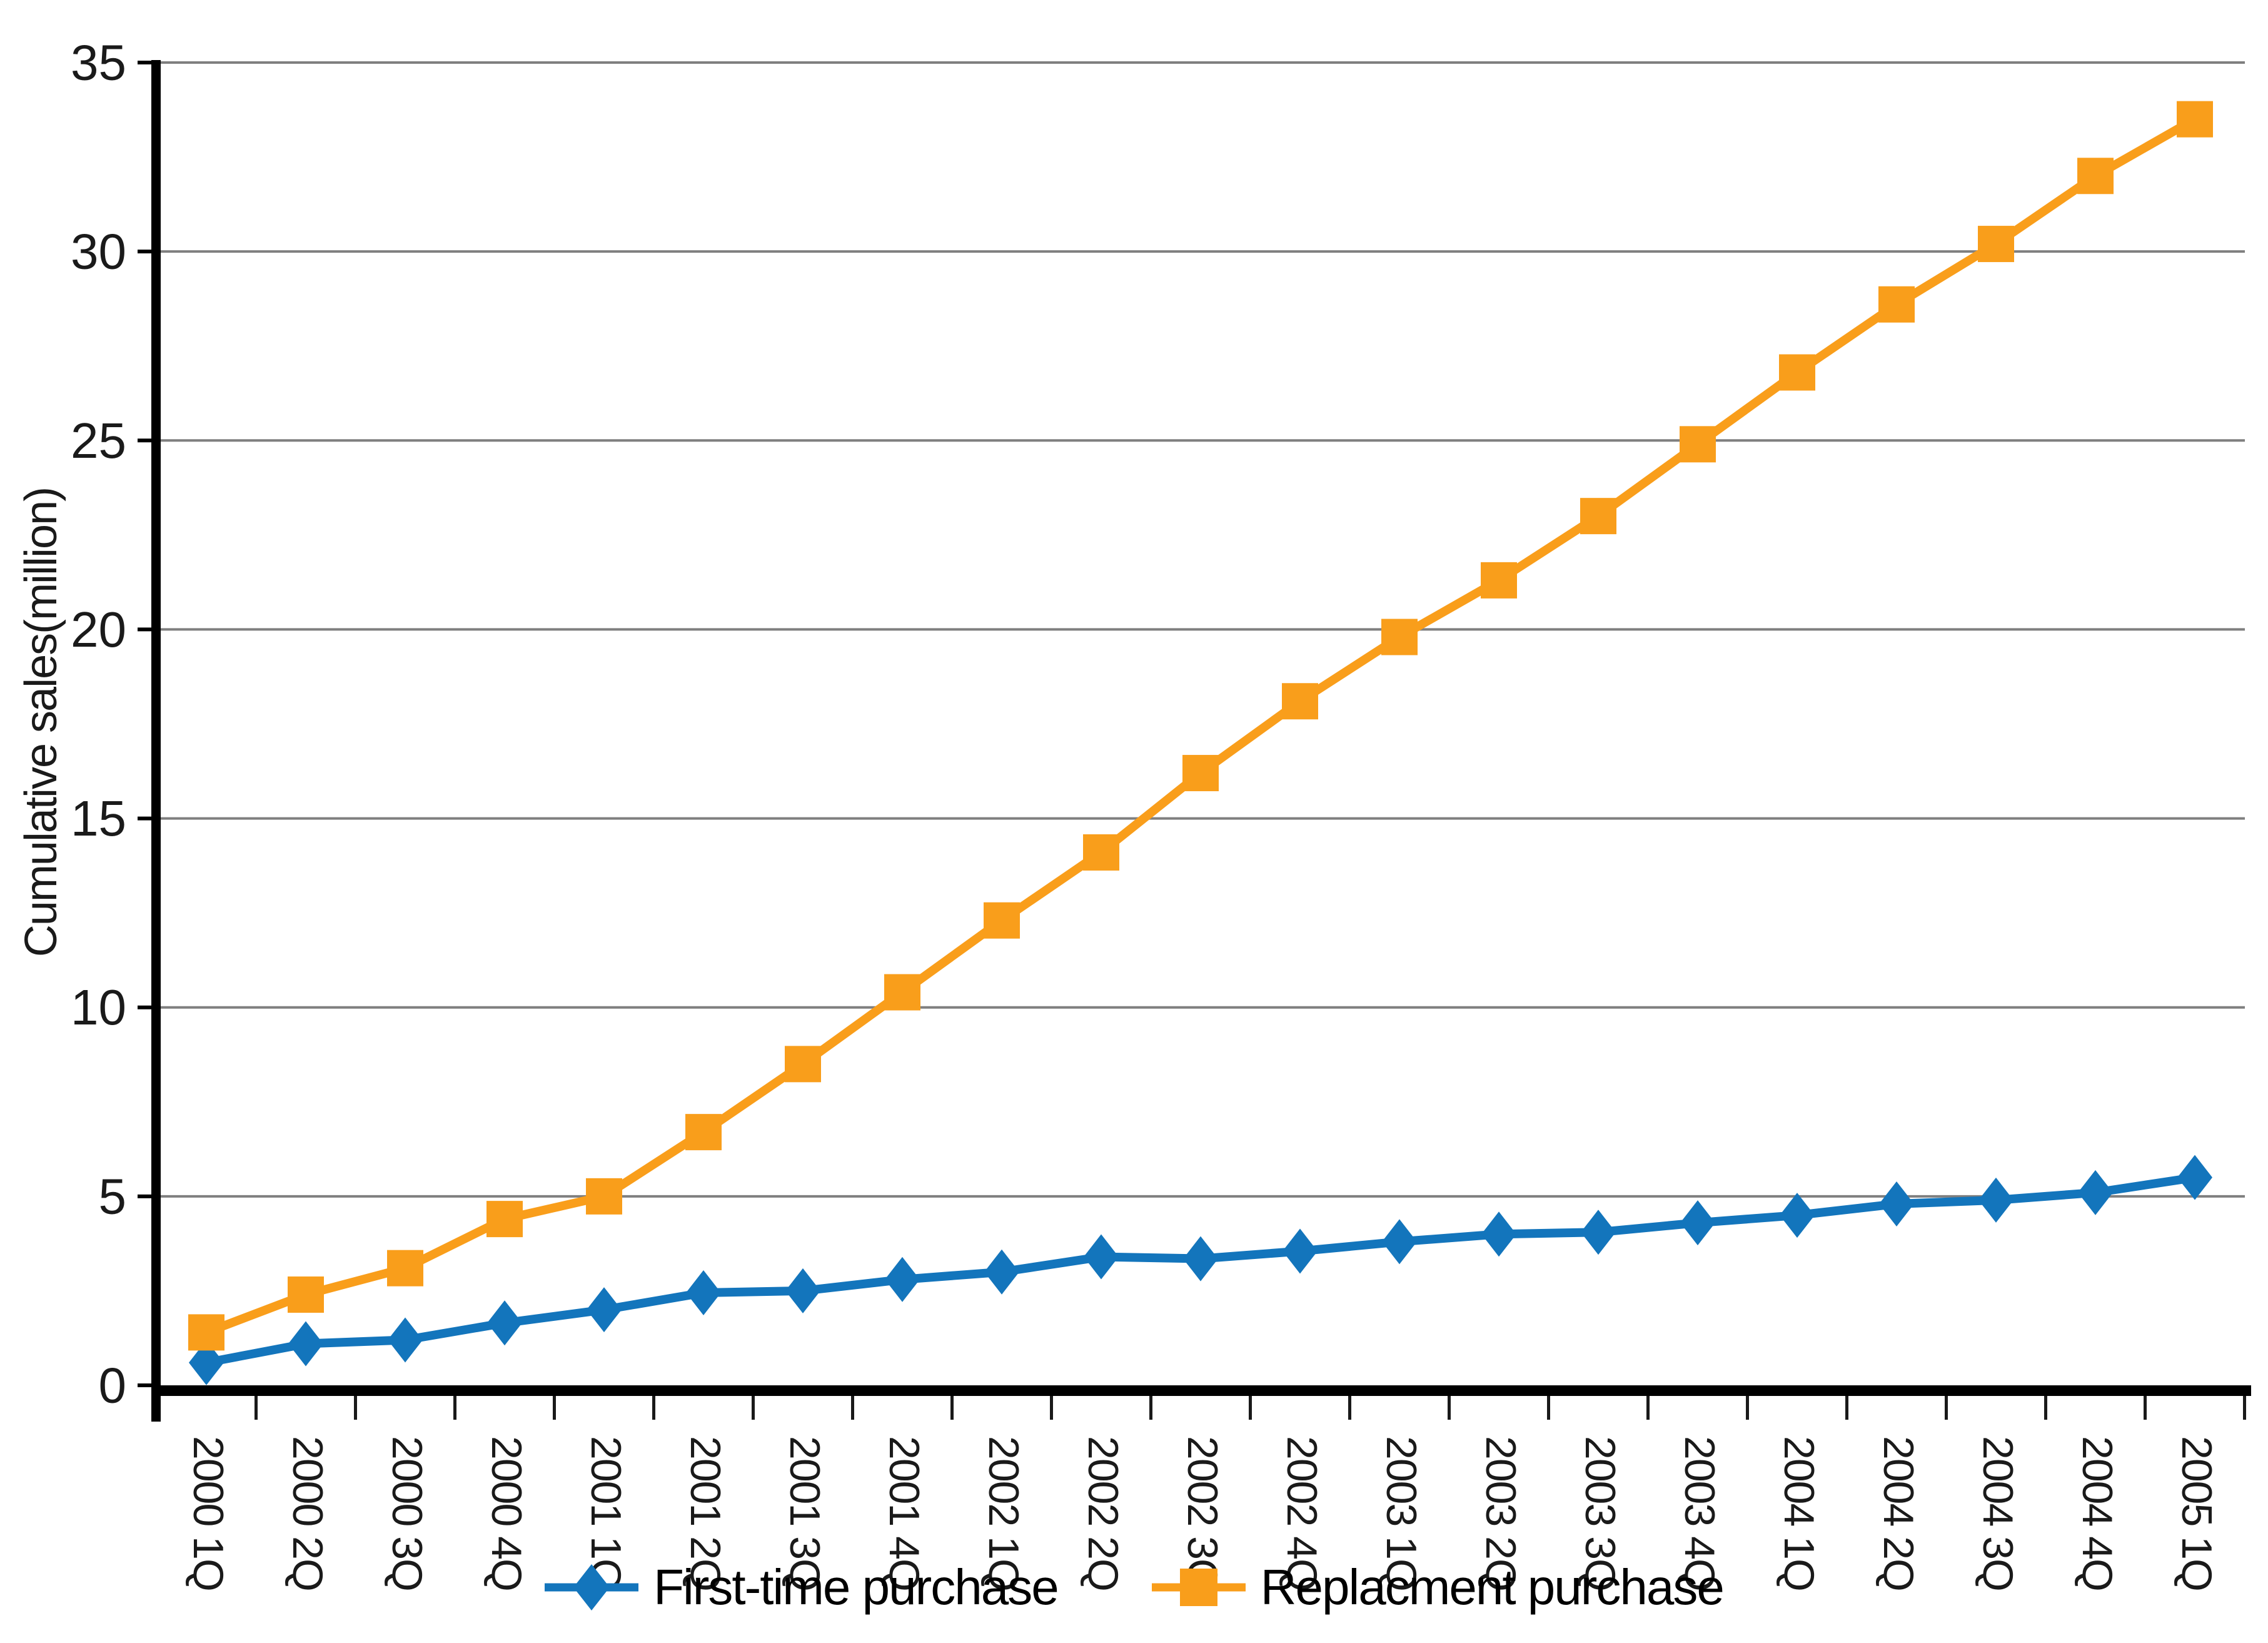 The width and height of the screenshot is (2268, 1643). What do you see at coordinates (805, 1513) in the screenshot?
I see `x-tick-label: 2001 3Q` at bounding box center [805, 1513].